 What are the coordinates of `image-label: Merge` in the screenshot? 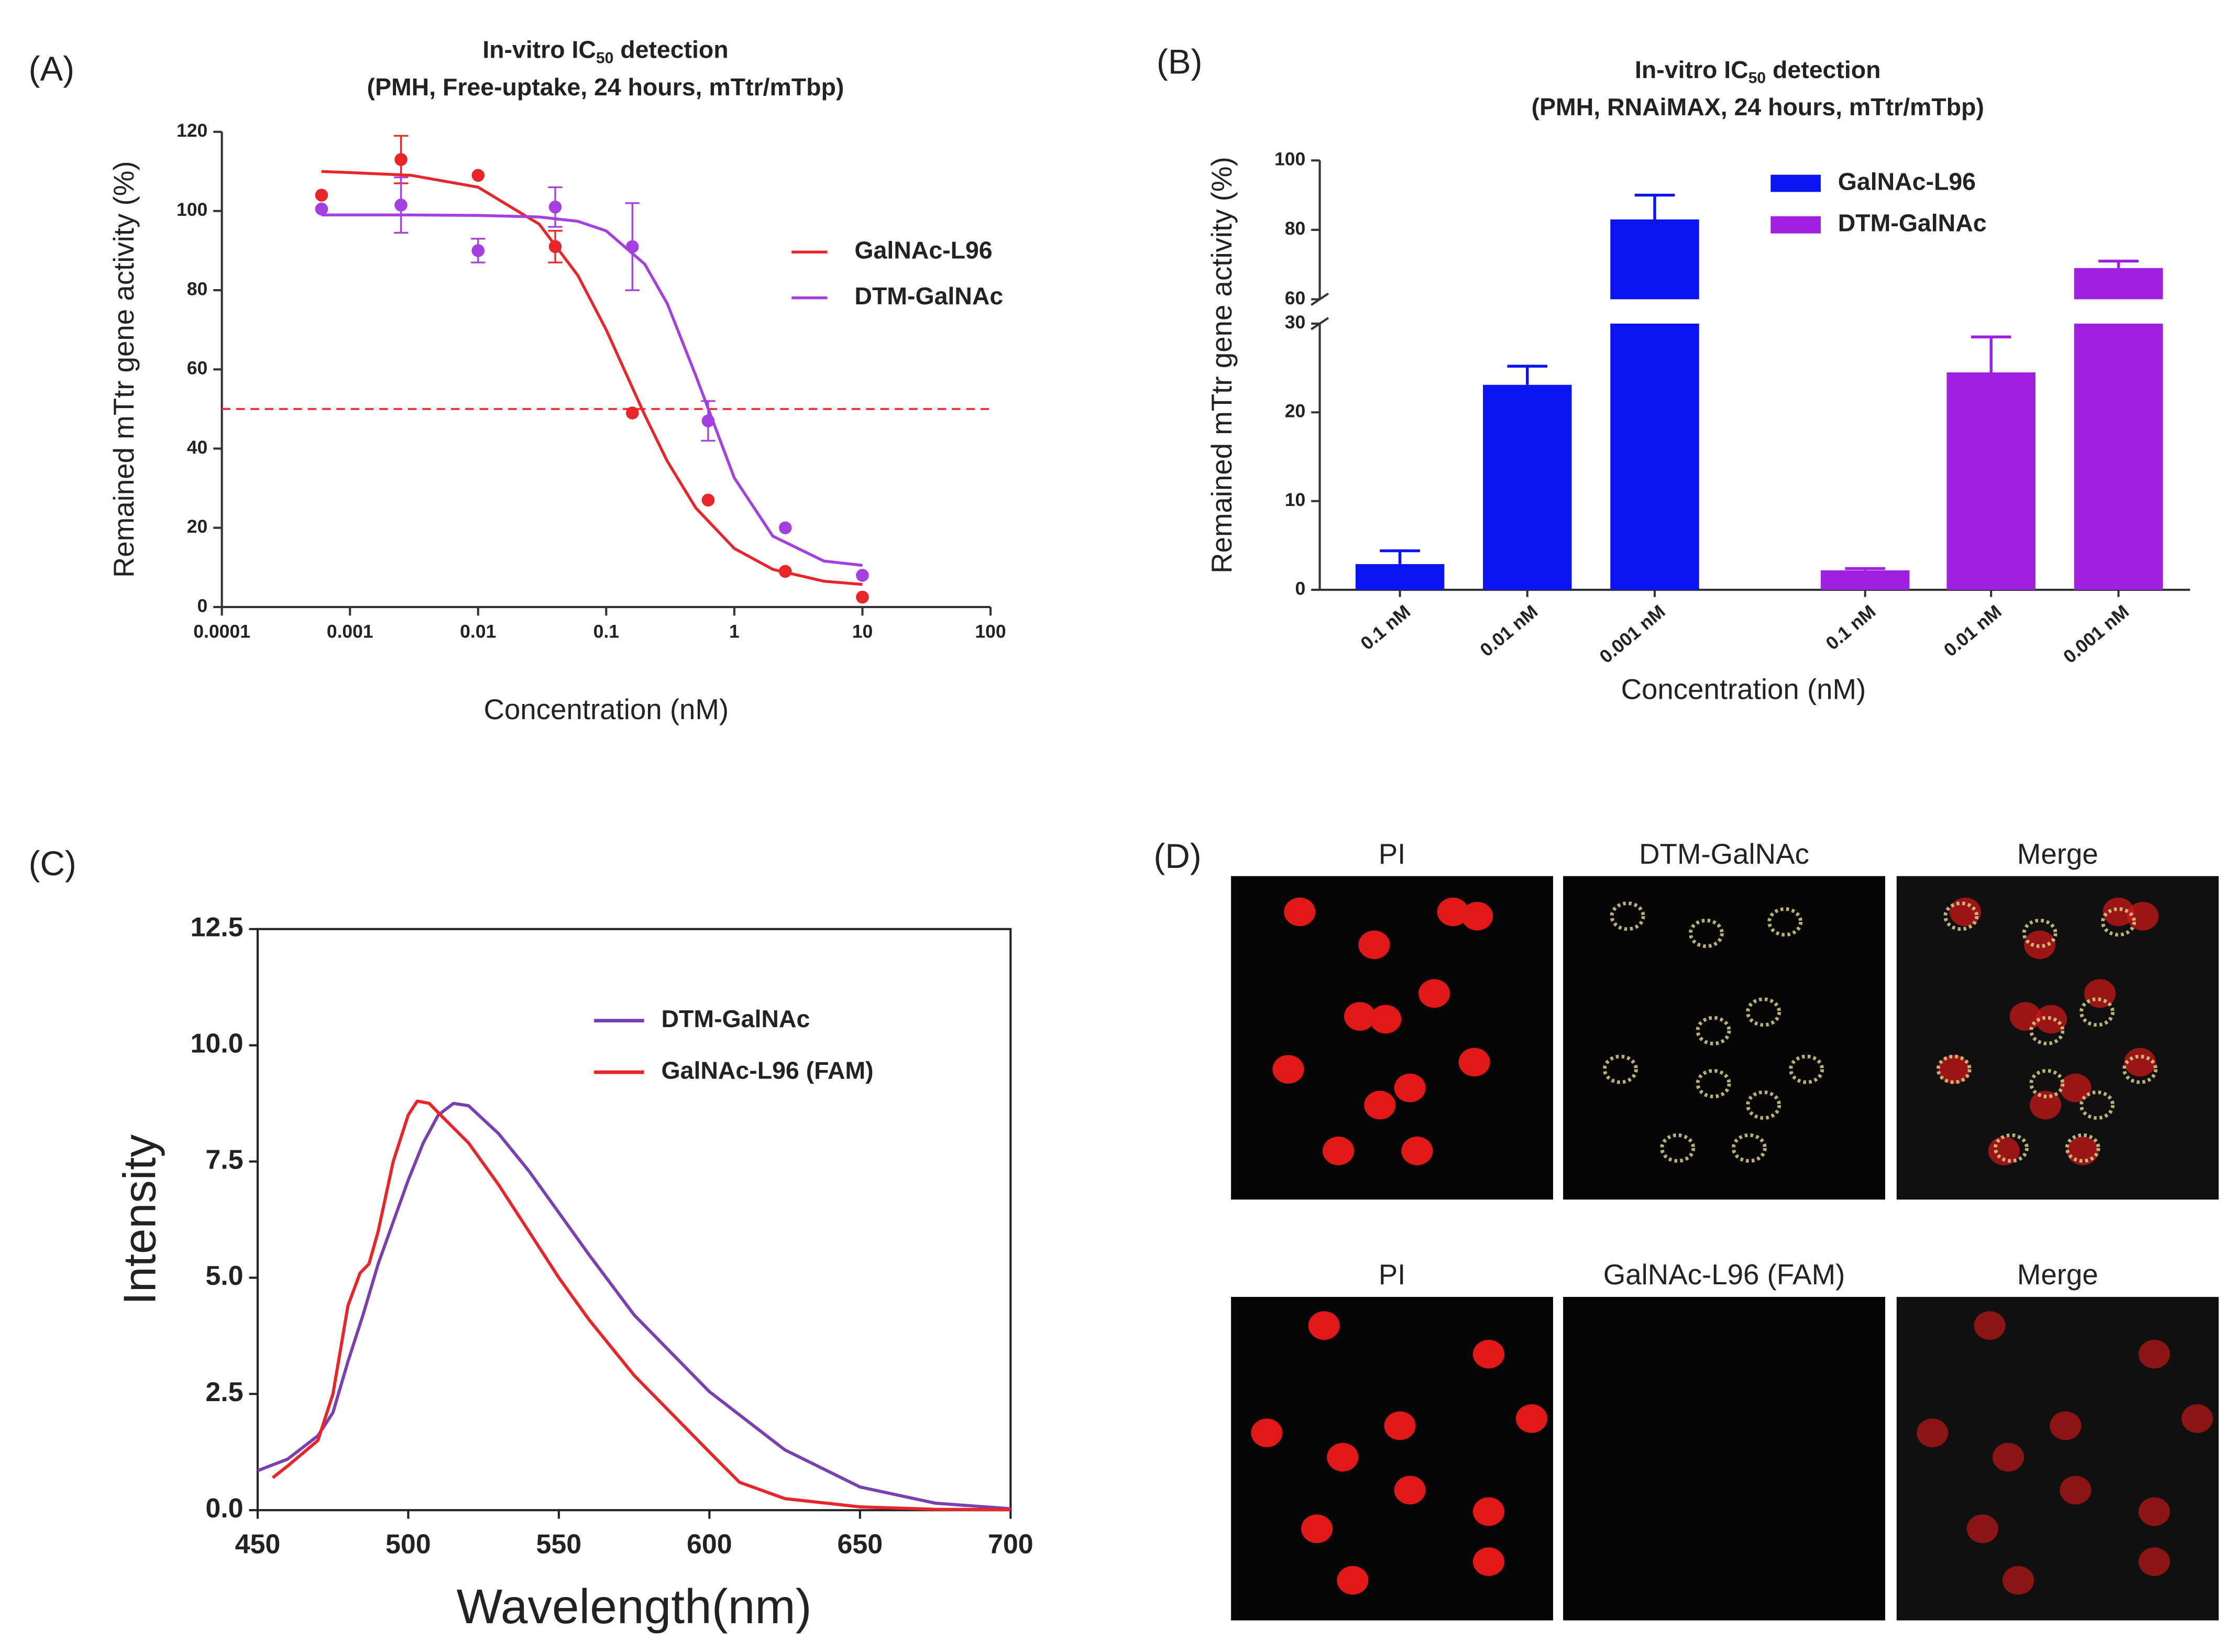 It's located at (2057, 854).